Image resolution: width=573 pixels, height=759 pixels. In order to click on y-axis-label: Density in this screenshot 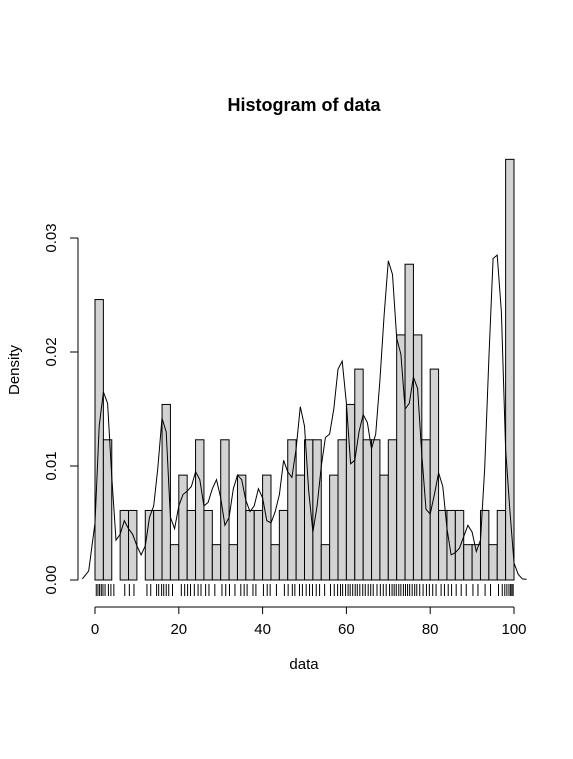, I will do `click(14, 369)`.